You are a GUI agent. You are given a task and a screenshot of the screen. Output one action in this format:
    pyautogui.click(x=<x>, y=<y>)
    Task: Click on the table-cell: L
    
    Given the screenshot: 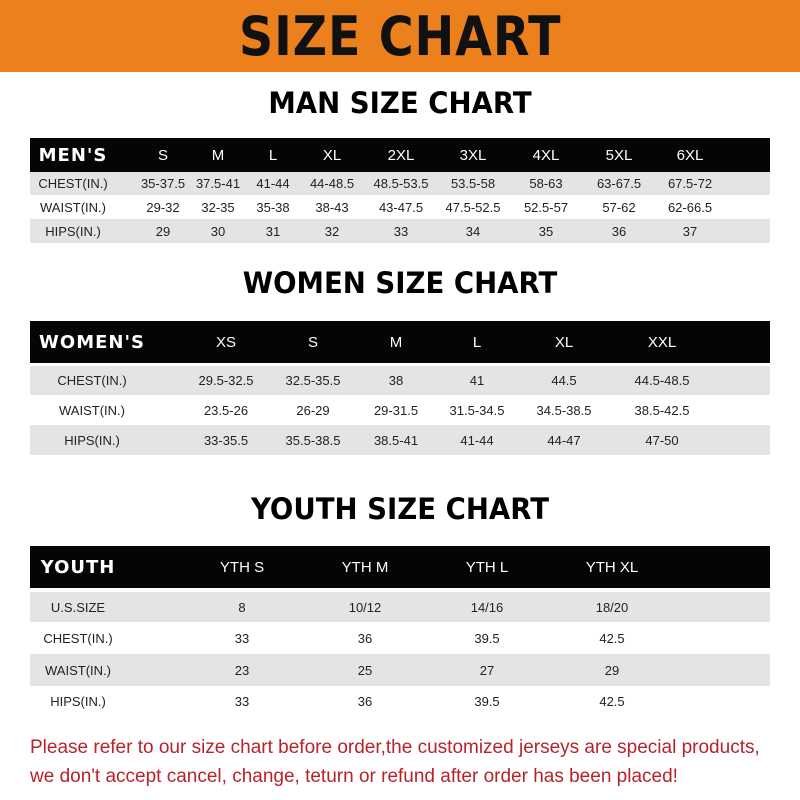 What is the action you would take?
    pyautogui.click(x=273, y=155)
    